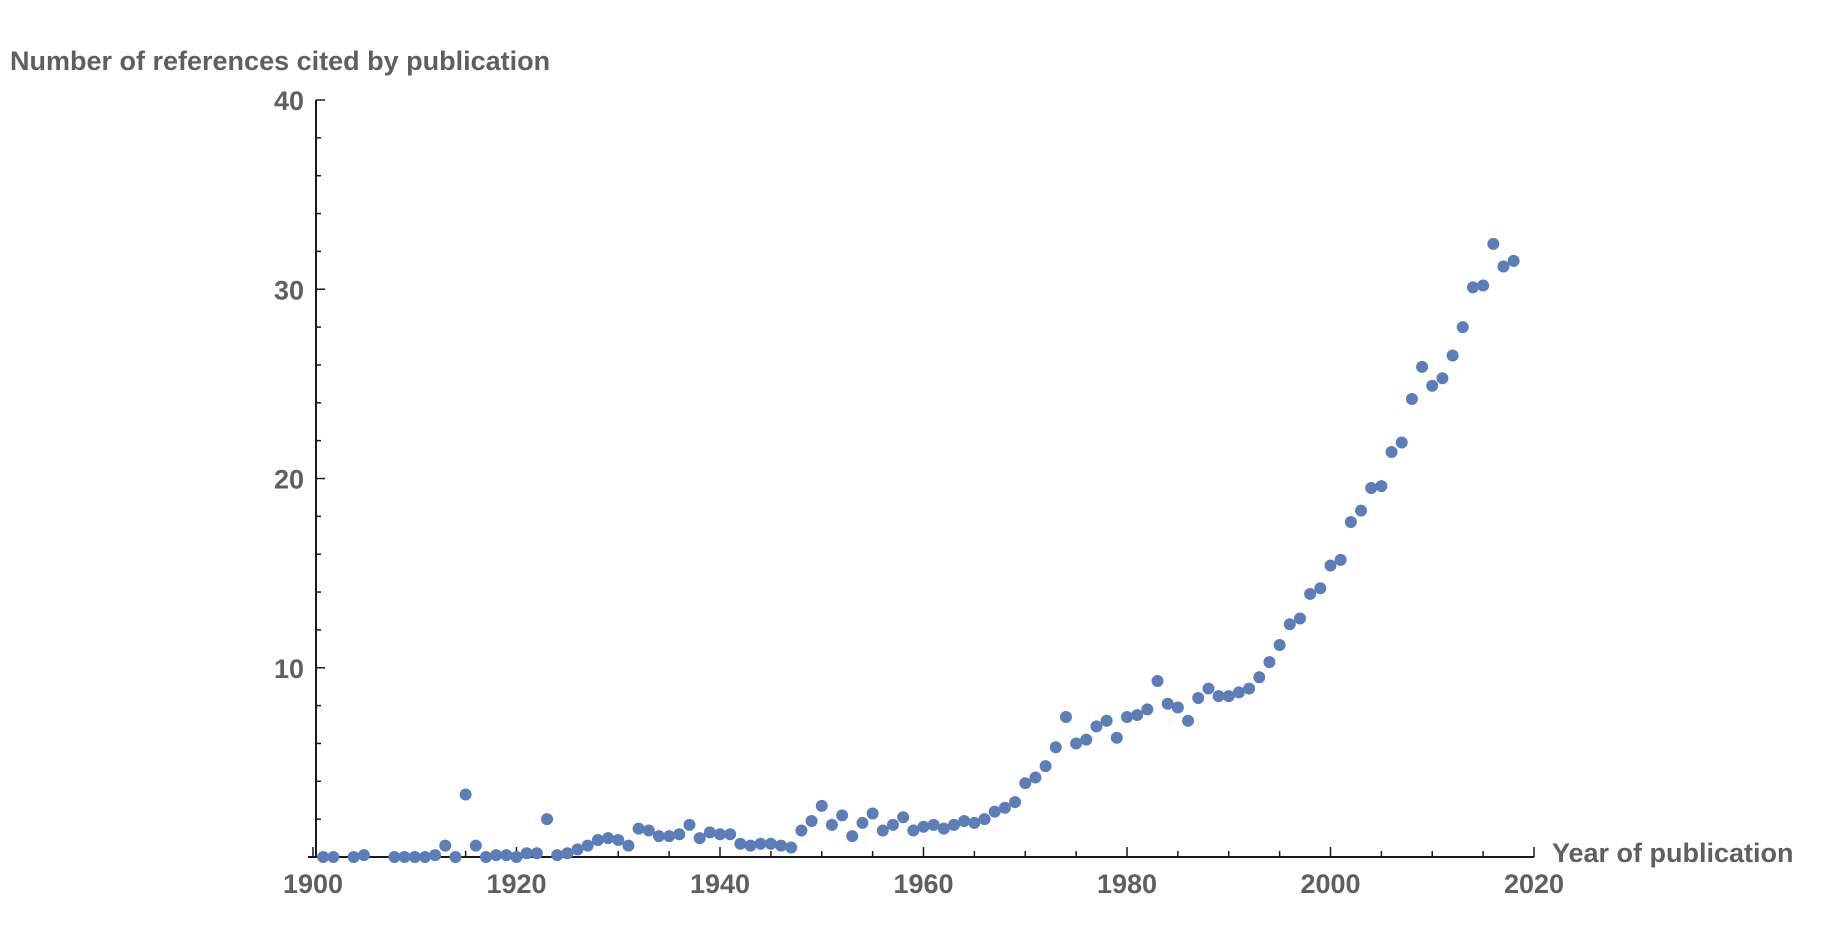 The height and width of the screenshot is (934, 1842). What do you see at coordinates (289, 480) in the screenshot?
I see `y-tick-label: 20` at bounding box center [289, 480].